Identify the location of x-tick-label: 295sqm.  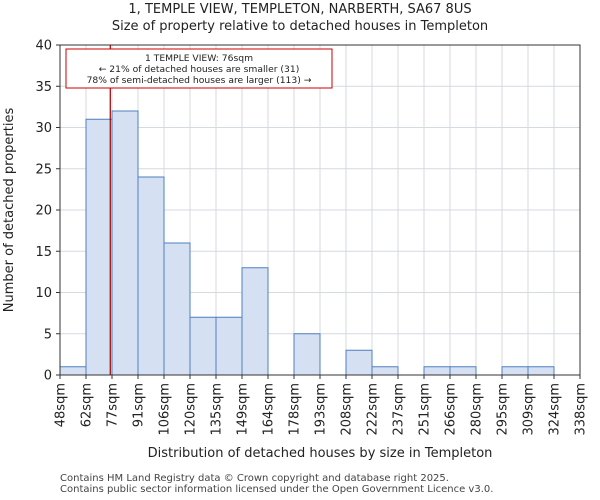
(503, 409).